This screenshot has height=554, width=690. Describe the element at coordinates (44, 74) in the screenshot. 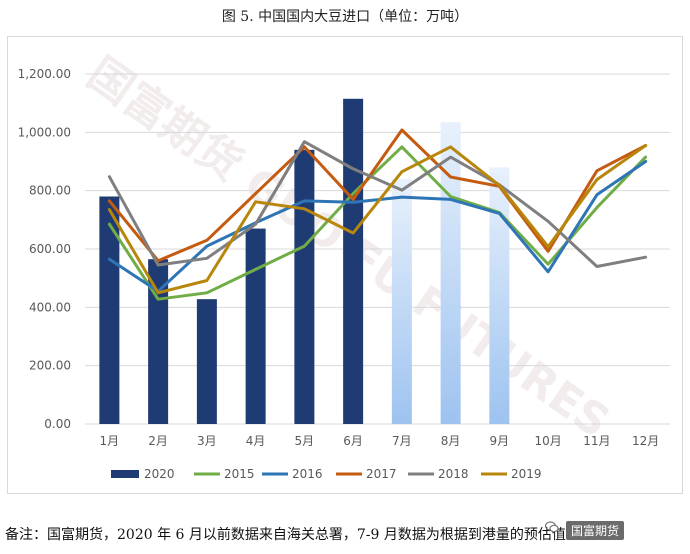

I see `y-tick-label: 1,200.00` at that location.